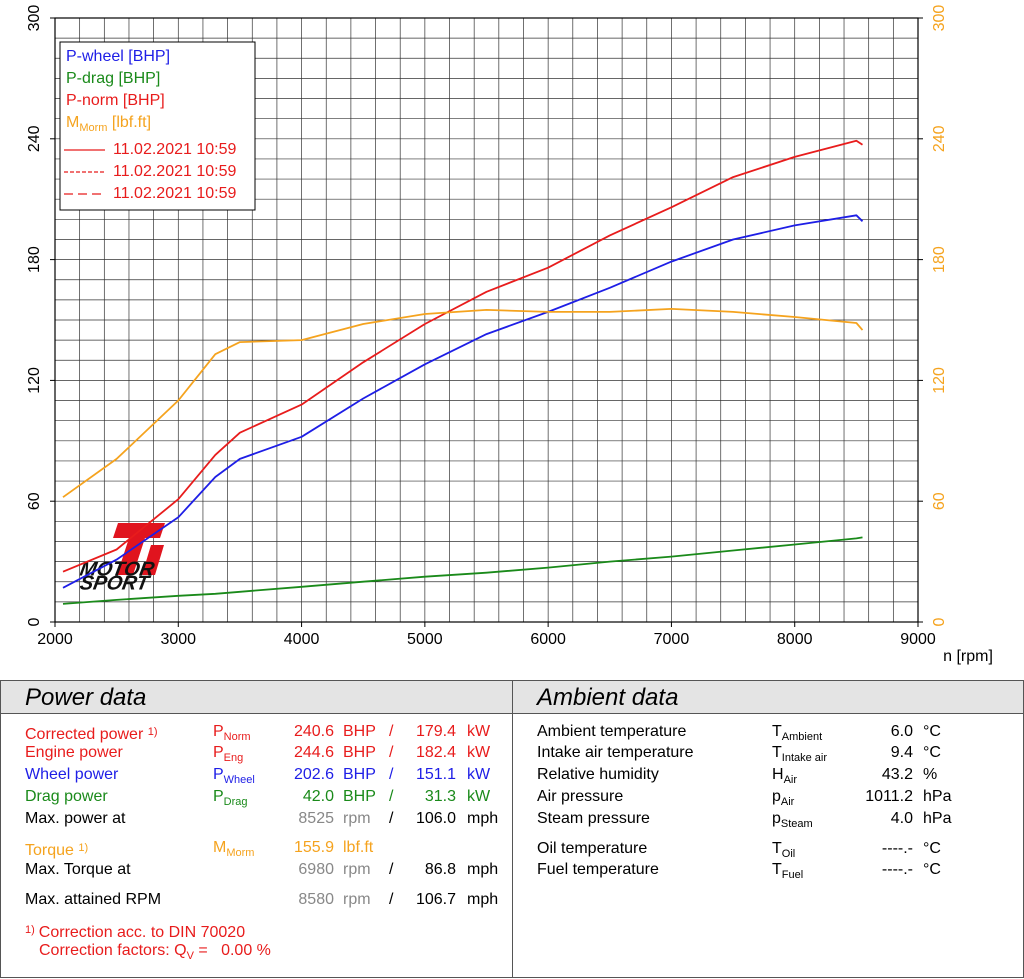 Image resolution: width=1024 pixels, height=979 pixels. What do you see at coordinates (55, 639) in the screenshot?
I see `x-tick-label: 2000` at bounding box center [55, 639].